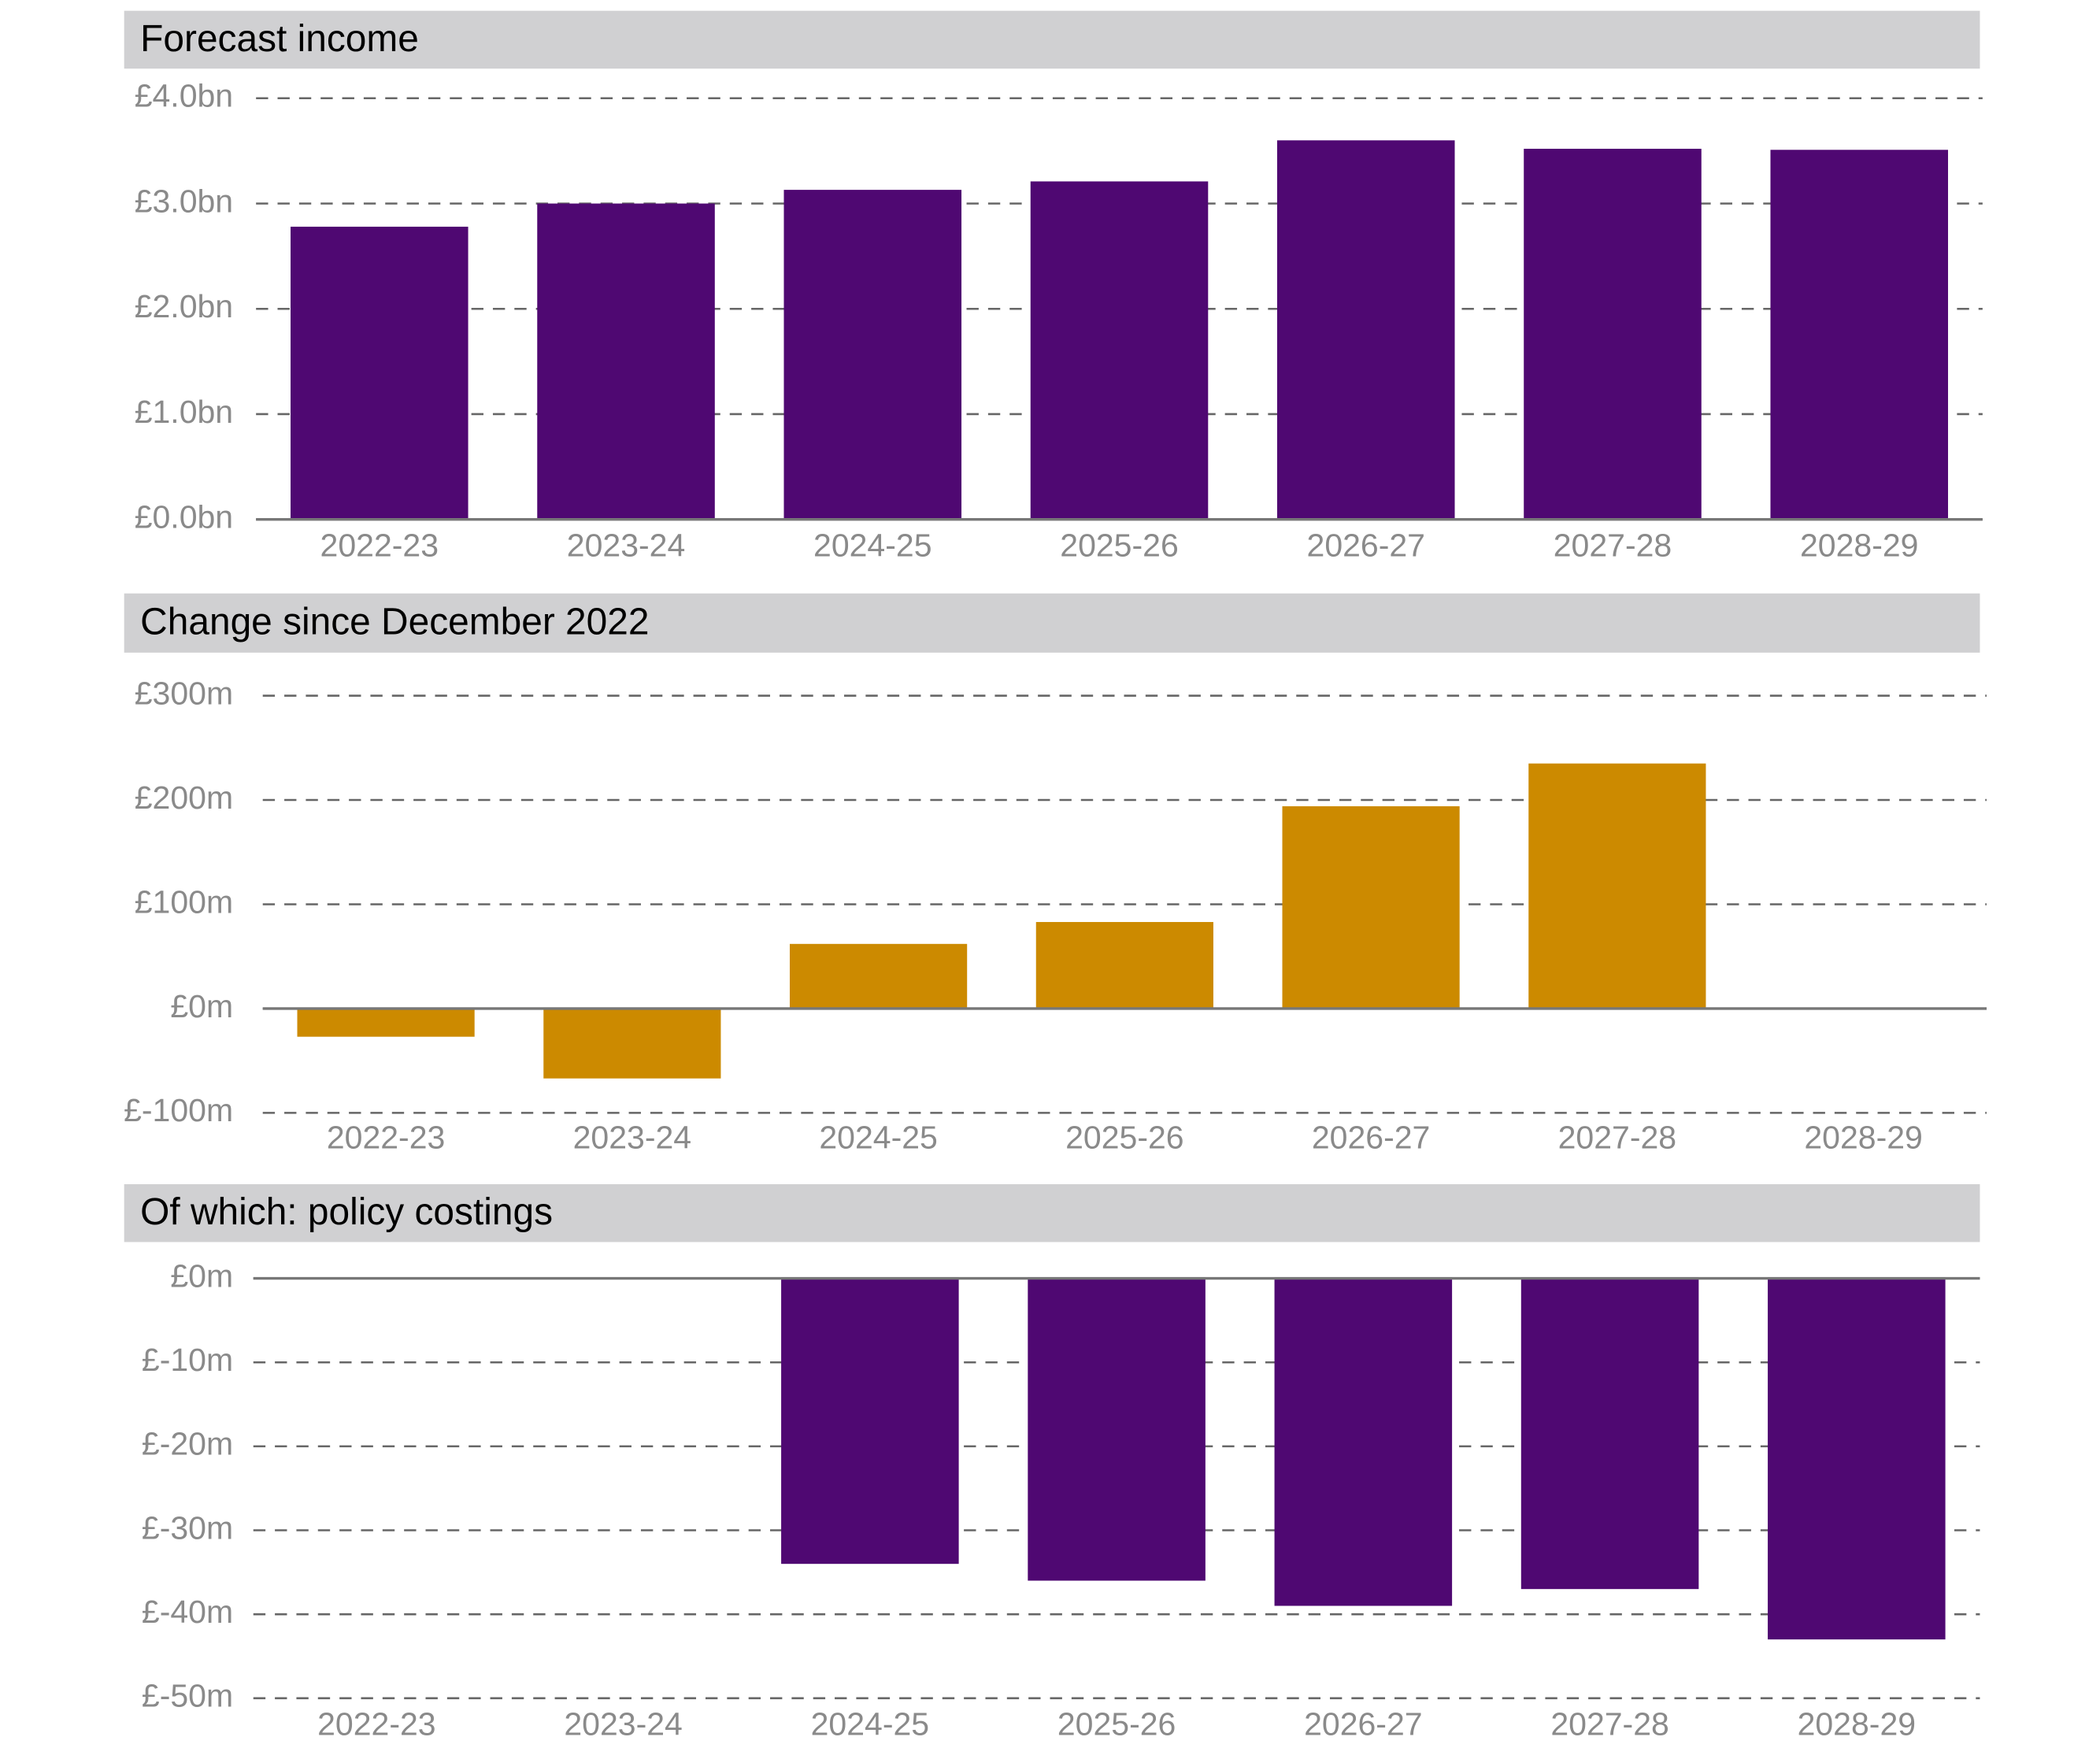 The width and height of the screenshot is (2100, 1759). Describe the element at coordinates (184, 693) in the screenshot. I see `y-tick-label: £300m` at that location.